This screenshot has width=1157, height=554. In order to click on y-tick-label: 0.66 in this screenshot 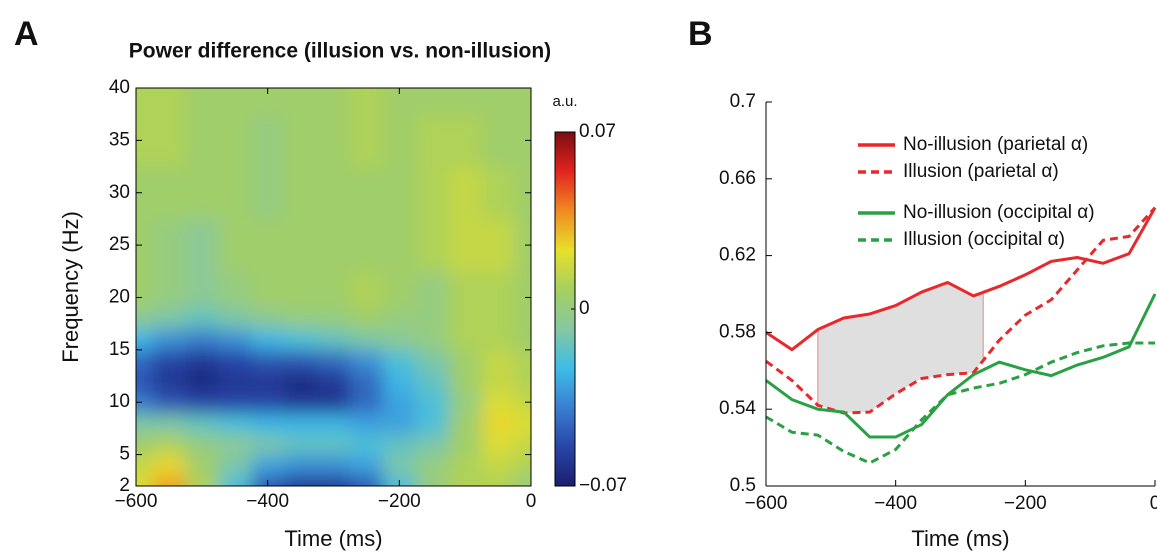, I will do `click(737, 178)`.